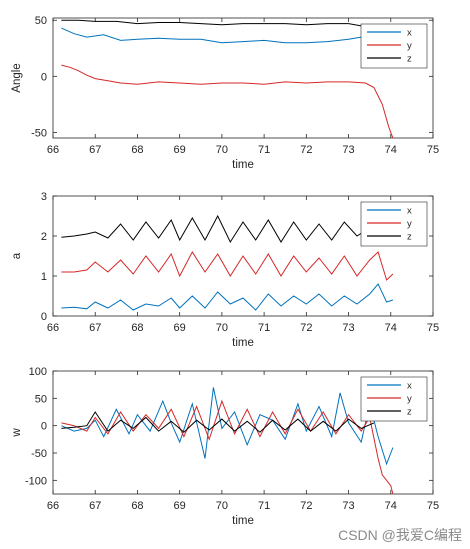 Image resolution: width=470 pixels, height=549 pixels. What do you see at coordinates (38, 372) in the screenshot?
I see `y-tick-label: 100` at bounding box center [38, 372].